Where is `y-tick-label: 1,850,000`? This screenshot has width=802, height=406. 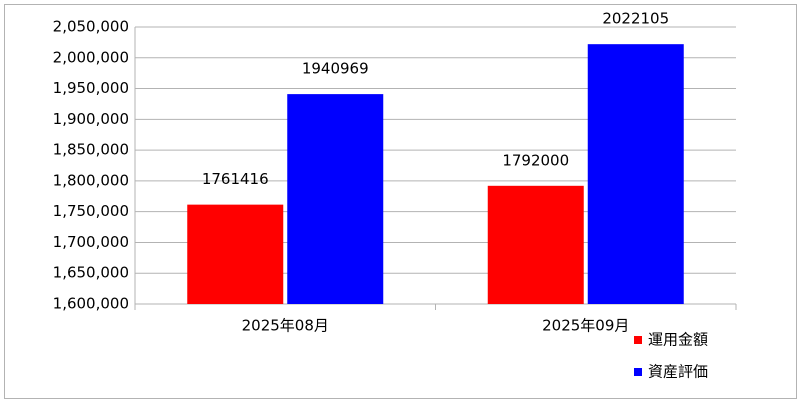
y-tick-label: 1,850,000 is located at coordinates (91, 150).